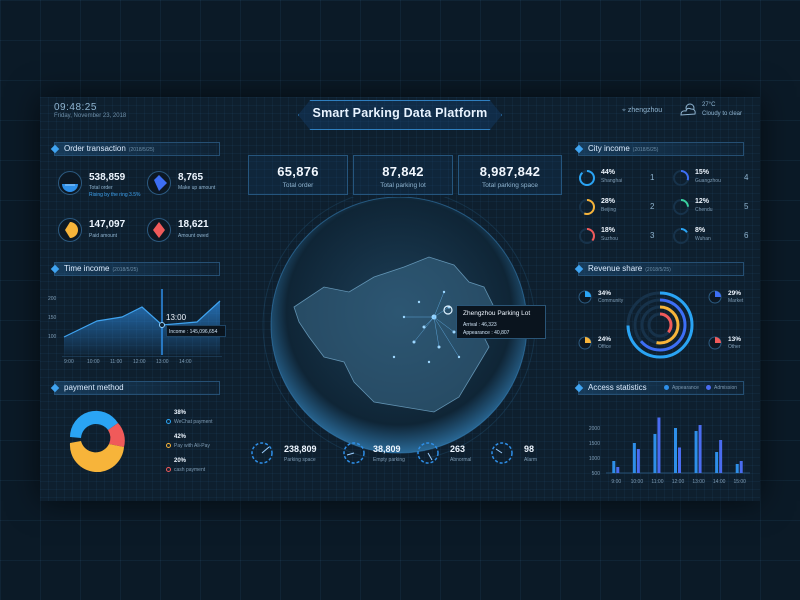 The image size is (800, 600). Describe the element at coordinates (180, 413) in the screenshot. I see `wechat-percent: 38%` at that location.